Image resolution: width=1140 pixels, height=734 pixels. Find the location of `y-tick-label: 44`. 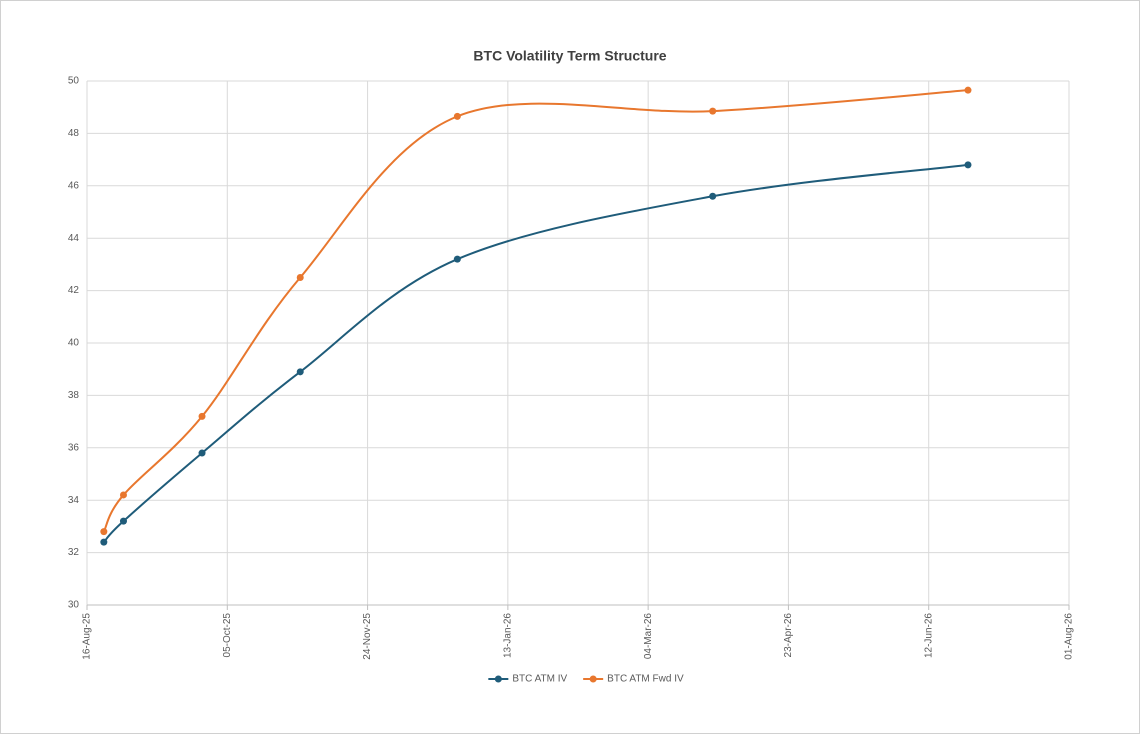

y-tick-label: 44 is located at coordinates (74, 238).